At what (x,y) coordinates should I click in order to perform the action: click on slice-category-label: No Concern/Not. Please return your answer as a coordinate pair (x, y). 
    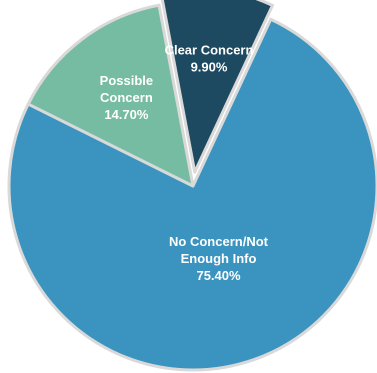
    Looking at the image, I should click on (219, 241).